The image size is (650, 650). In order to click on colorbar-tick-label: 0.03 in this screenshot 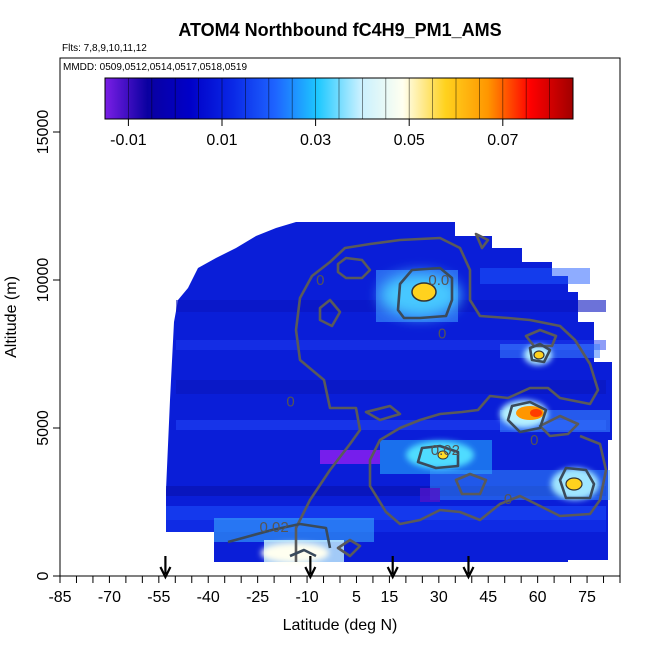, I will do `click(315, 140)`.